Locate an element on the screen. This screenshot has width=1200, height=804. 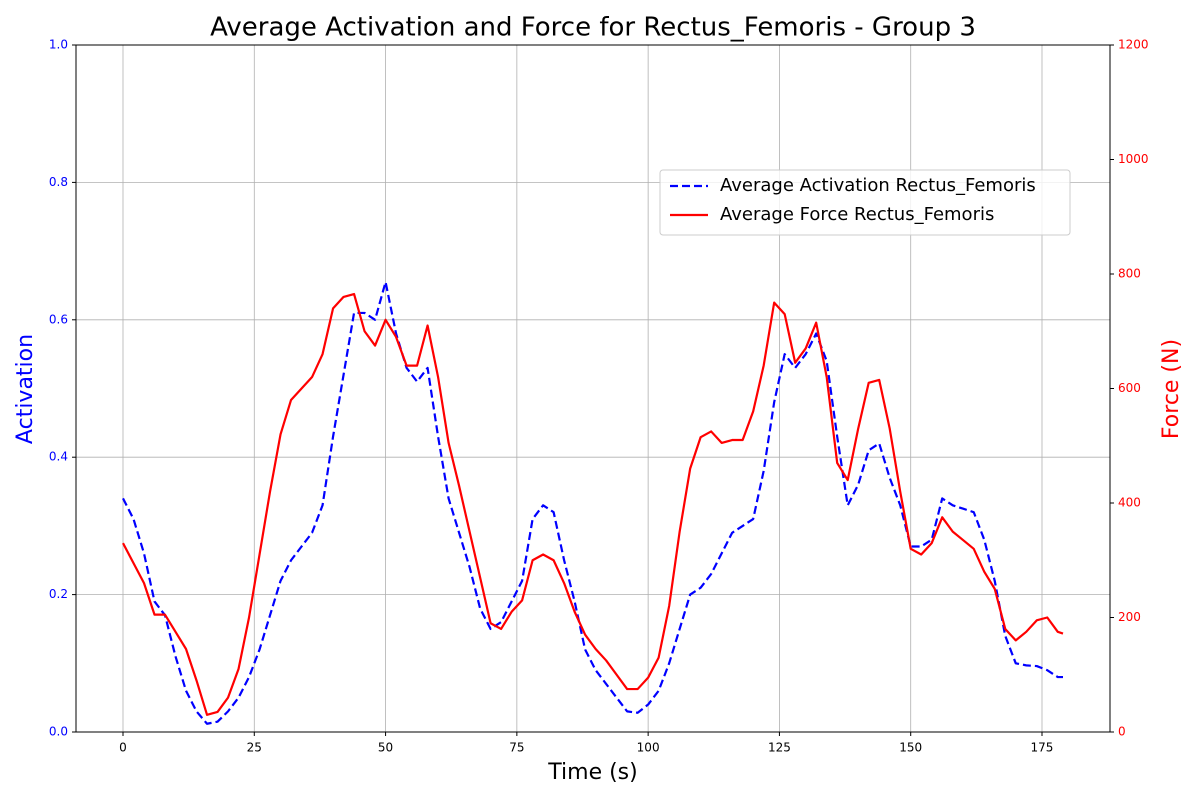
legend-box is located at coordinates (865, 202).